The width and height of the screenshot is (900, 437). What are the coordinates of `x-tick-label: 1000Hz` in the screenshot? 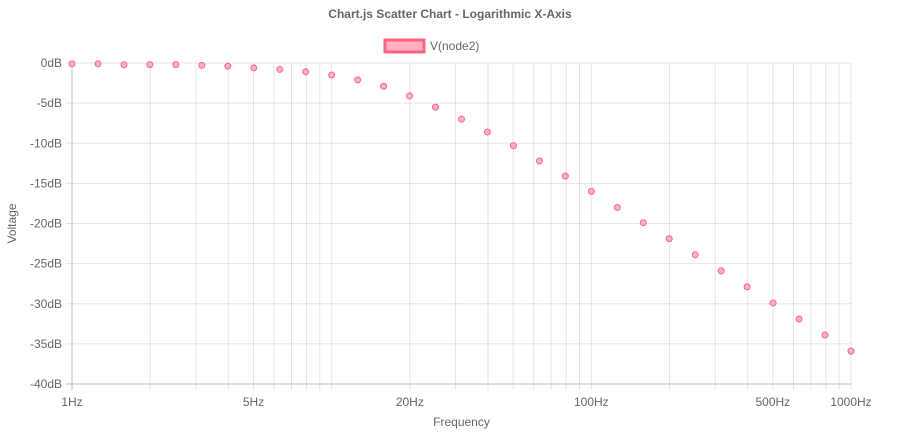 It's located at (850, 402).